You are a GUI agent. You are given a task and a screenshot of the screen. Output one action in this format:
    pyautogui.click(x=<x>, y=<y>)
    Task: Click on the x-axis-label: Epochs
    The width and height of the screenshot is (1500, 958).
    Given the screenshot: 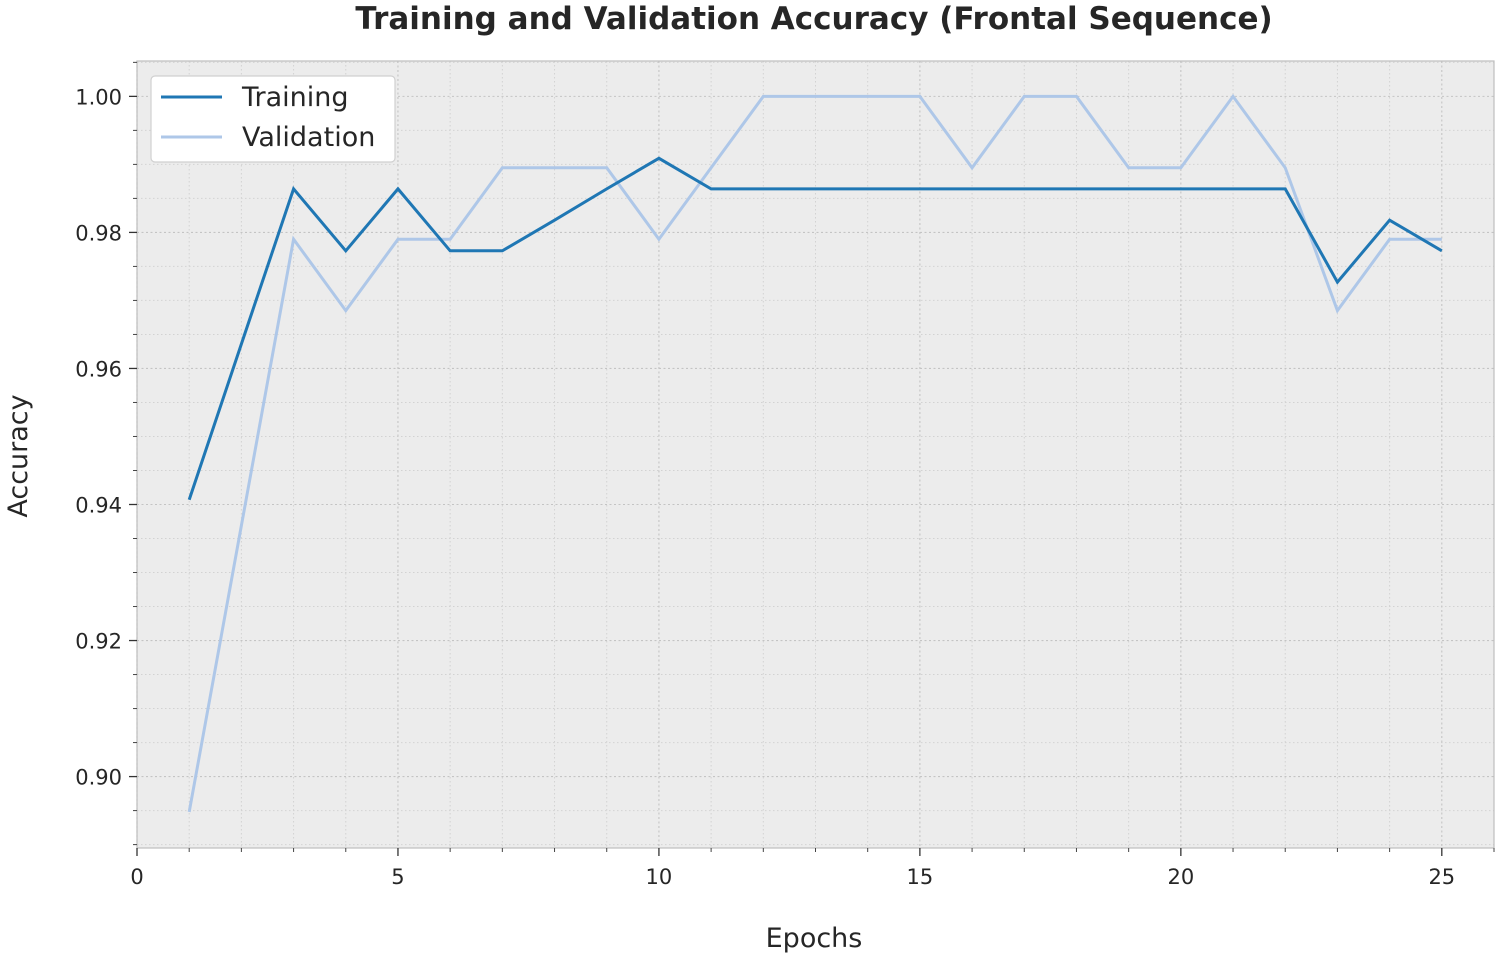 What is the action you would take?
    pyautogui.click(x=814, y=938)
    